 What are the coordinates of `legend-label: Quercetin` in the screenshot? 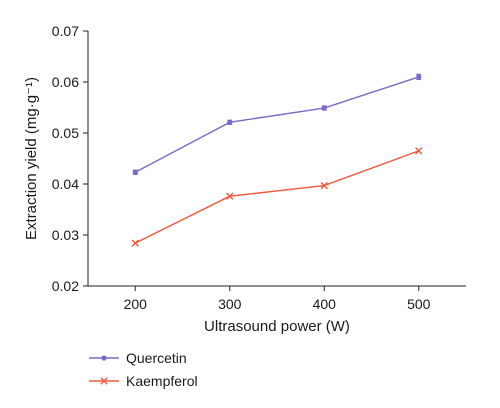 It's located at (156, 358).